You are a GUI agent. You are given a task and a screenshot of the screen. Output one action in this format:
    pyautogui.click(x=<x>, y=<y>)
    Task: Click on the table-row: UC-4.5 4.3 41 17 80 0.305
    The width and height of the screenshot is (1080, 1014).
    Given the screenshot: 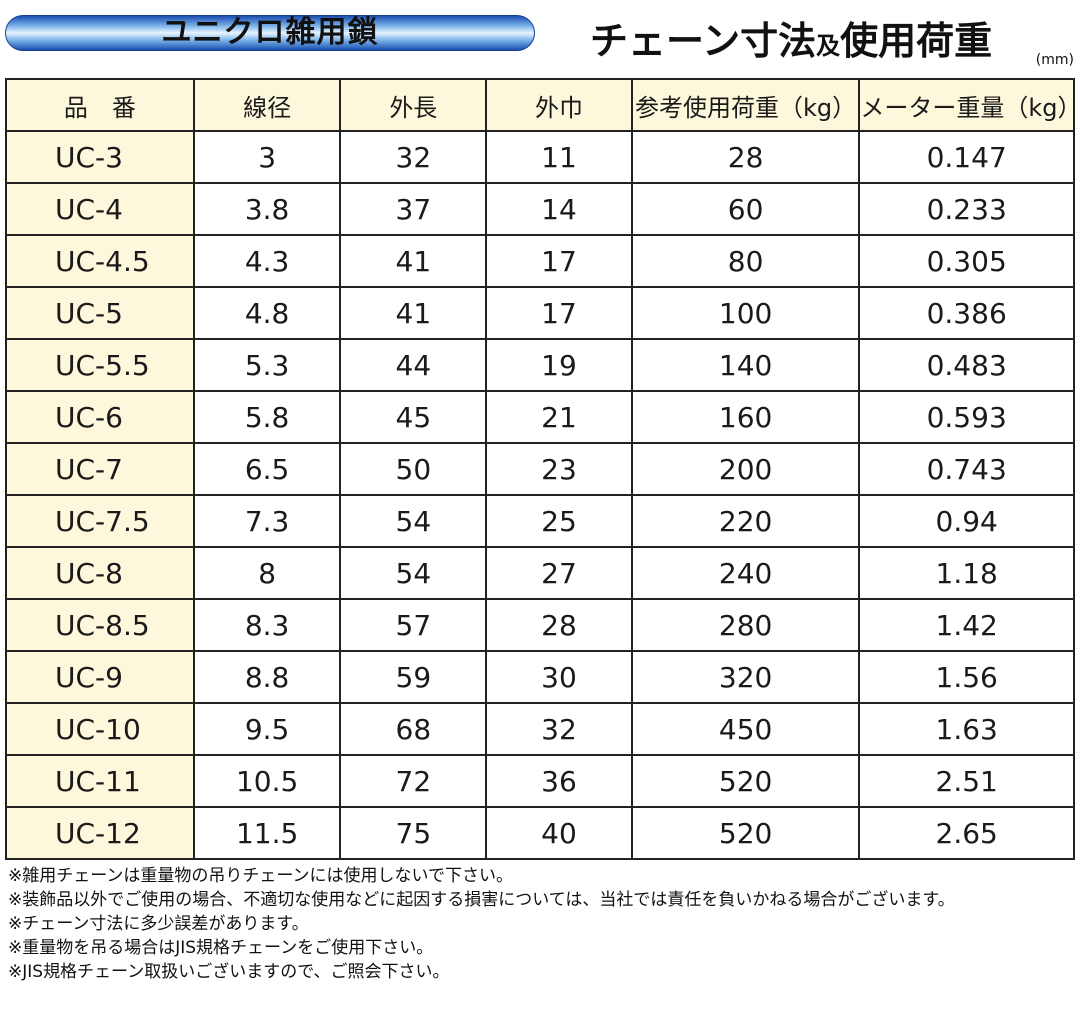 What is the action you would take?
    pyautogui.click(x=540, y=261)
    